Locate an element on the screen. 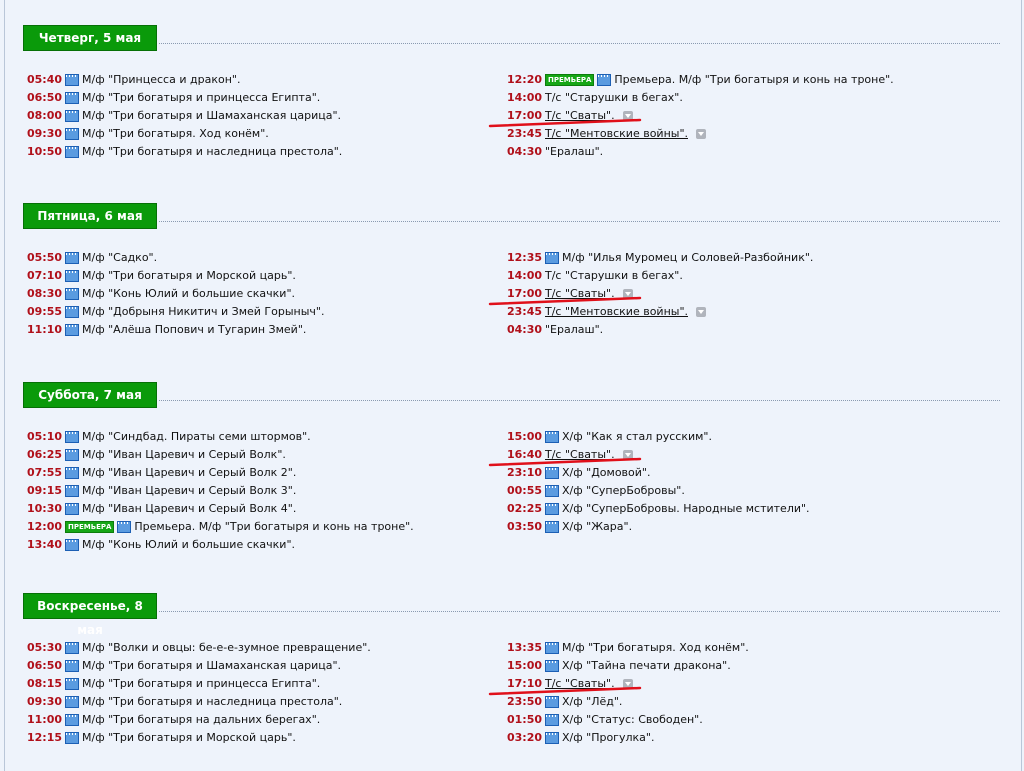  listing-item: 15:00 Х/ф "Тайна печати дракона". is located at coordinates (628, 666).